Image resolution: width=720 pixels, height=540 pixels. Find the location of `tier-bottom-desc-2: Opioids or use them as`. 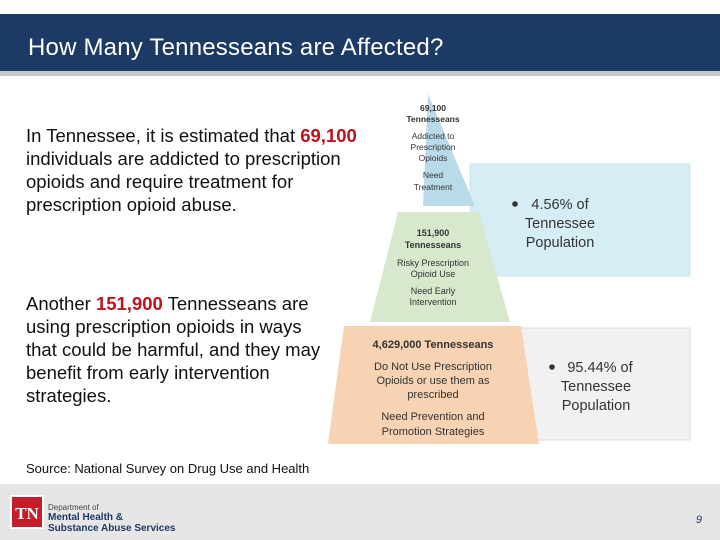

tier-bottom-desc-2: Opioids or use them as is located at coordinates (433, 381).